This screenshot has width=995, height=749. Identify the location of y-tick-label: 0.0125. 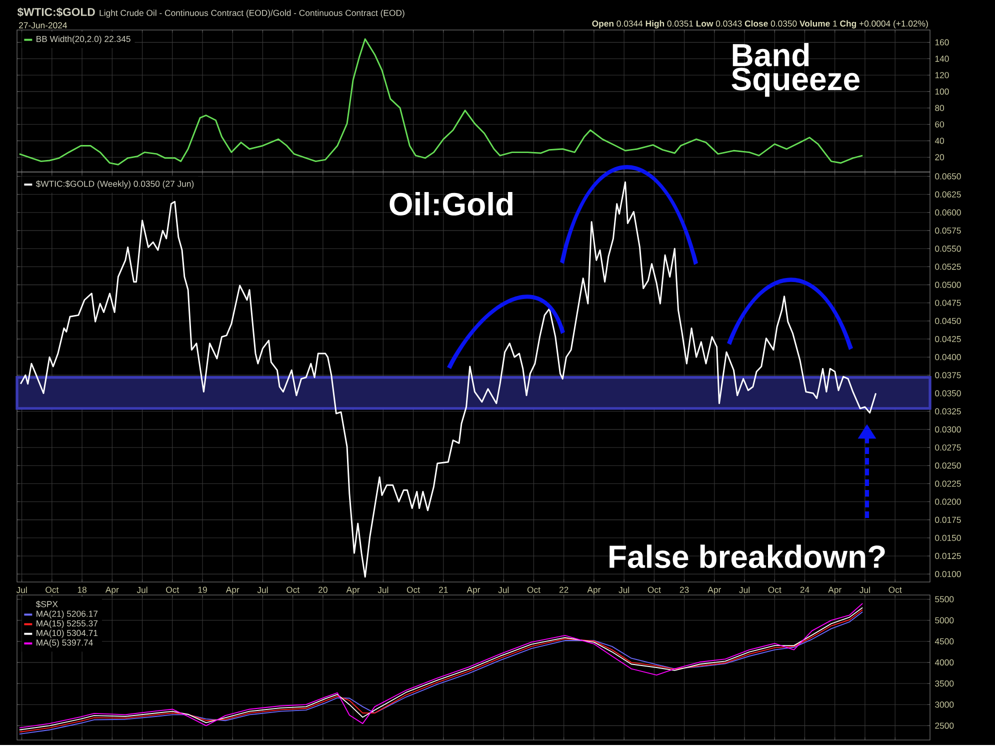
(948, 555).